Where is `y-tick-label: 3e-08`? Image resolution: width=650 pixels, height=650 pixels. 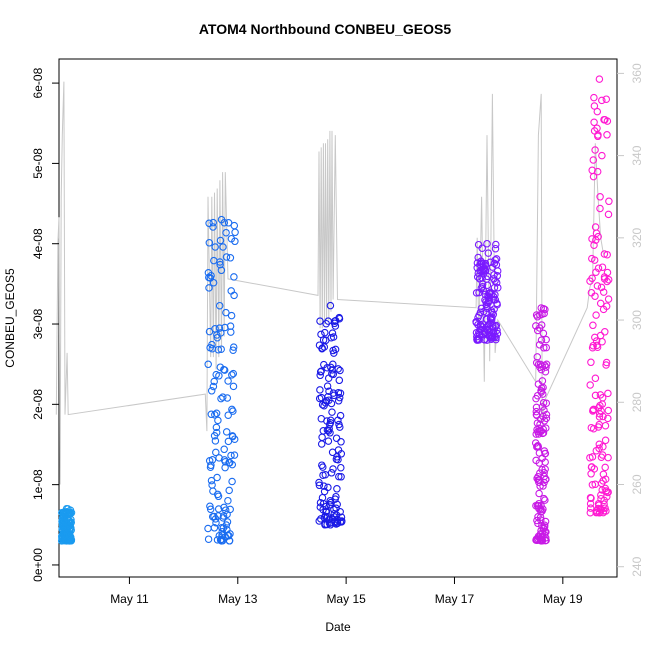
y-tick-label: 3e-08 is located at coordinates (38, 323).